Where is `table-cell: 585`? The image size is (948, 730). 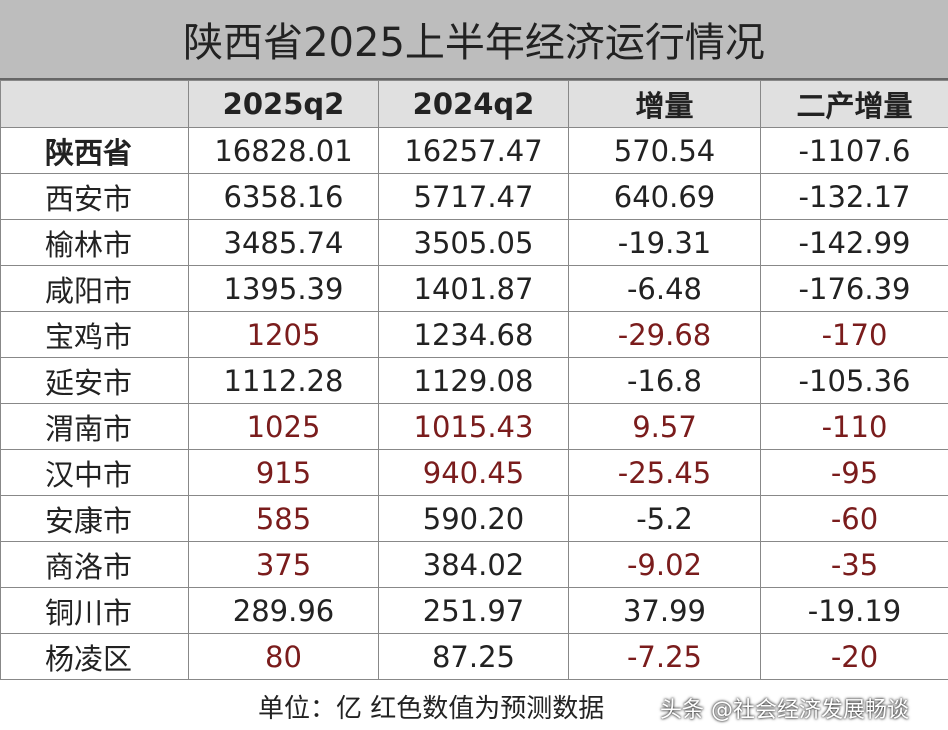 table-cell: 585 is located at coordinates (283, 518).